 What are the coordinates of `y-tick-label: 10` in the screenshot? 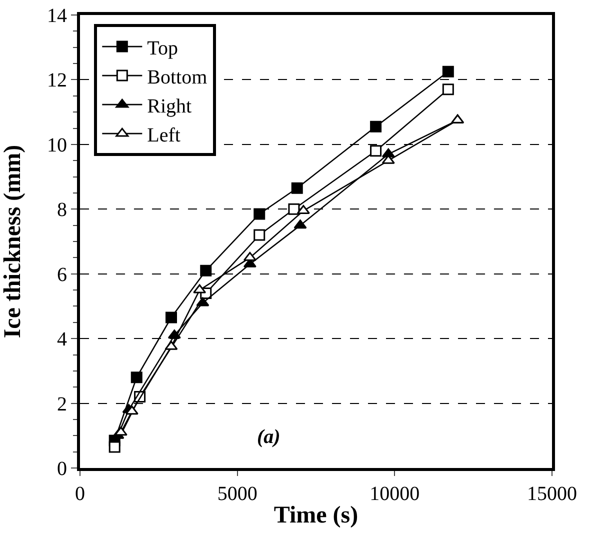 It's located at (57, 145).